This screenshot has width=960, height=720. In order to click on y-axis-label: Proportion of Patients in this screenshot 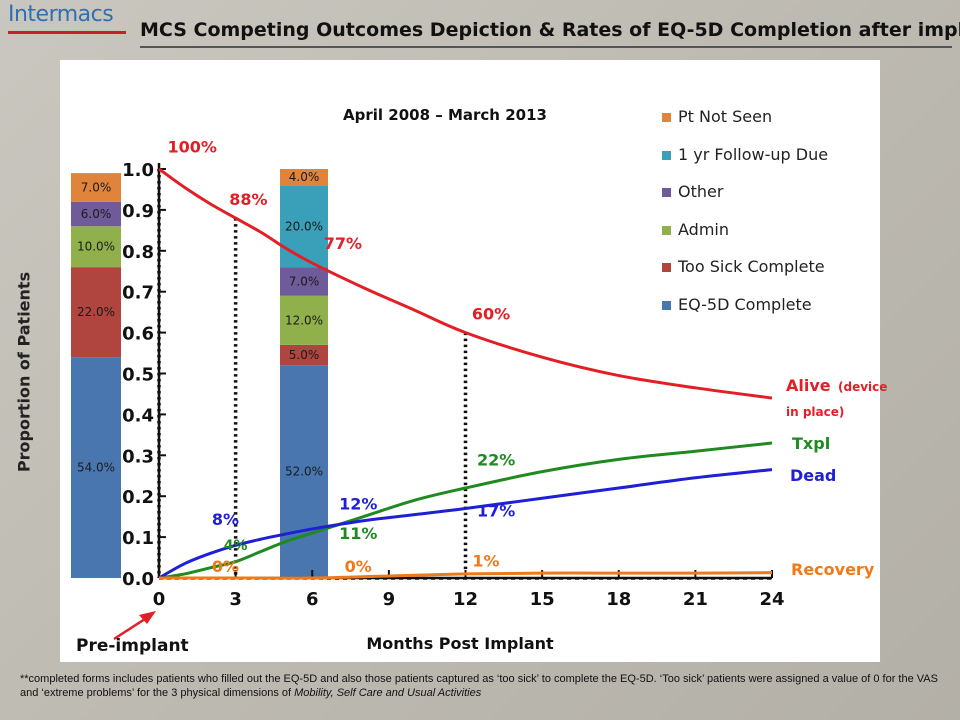, I will do `click(24, 372)`.